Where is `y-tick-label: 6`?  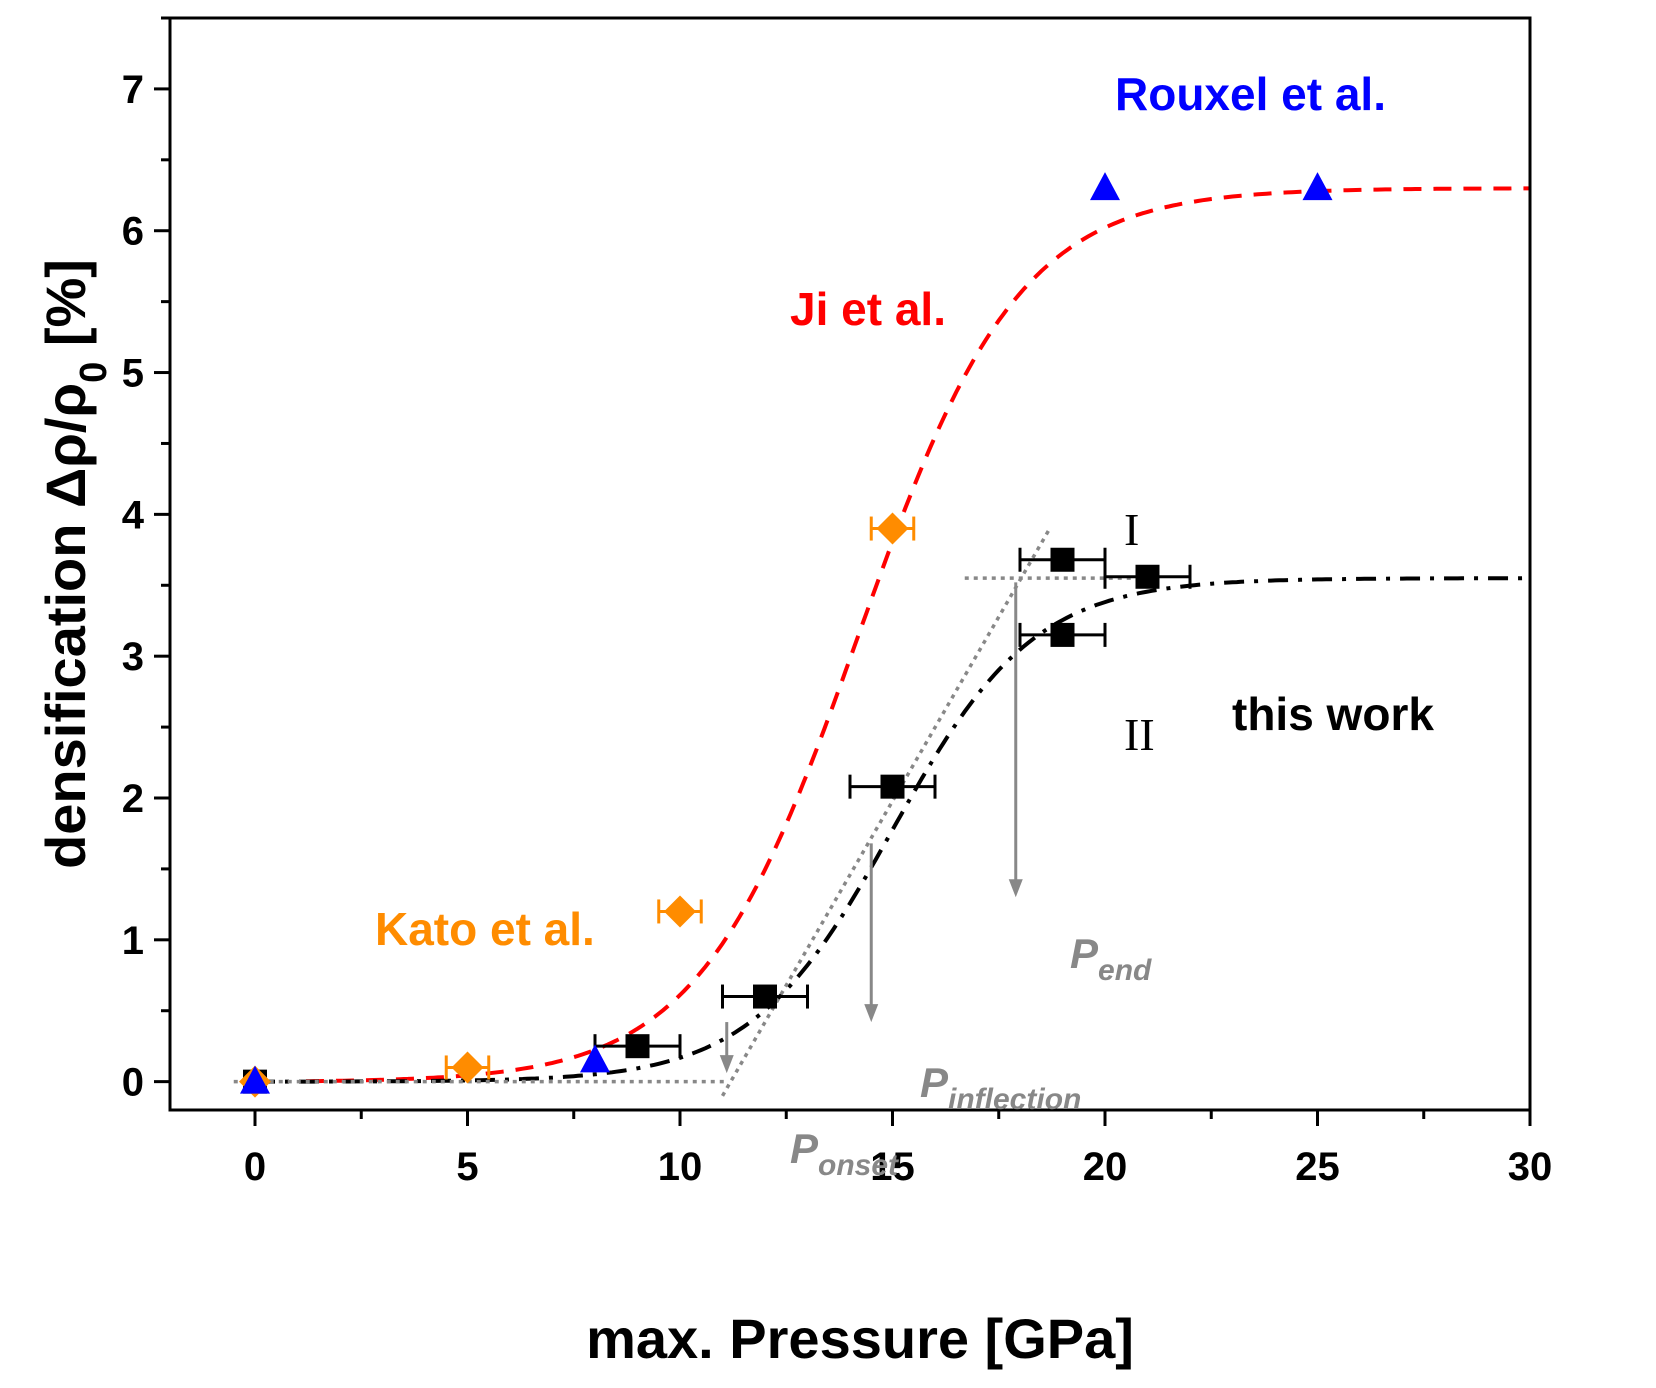 y-tick-label: 6 is located at coordinates (133, 232).